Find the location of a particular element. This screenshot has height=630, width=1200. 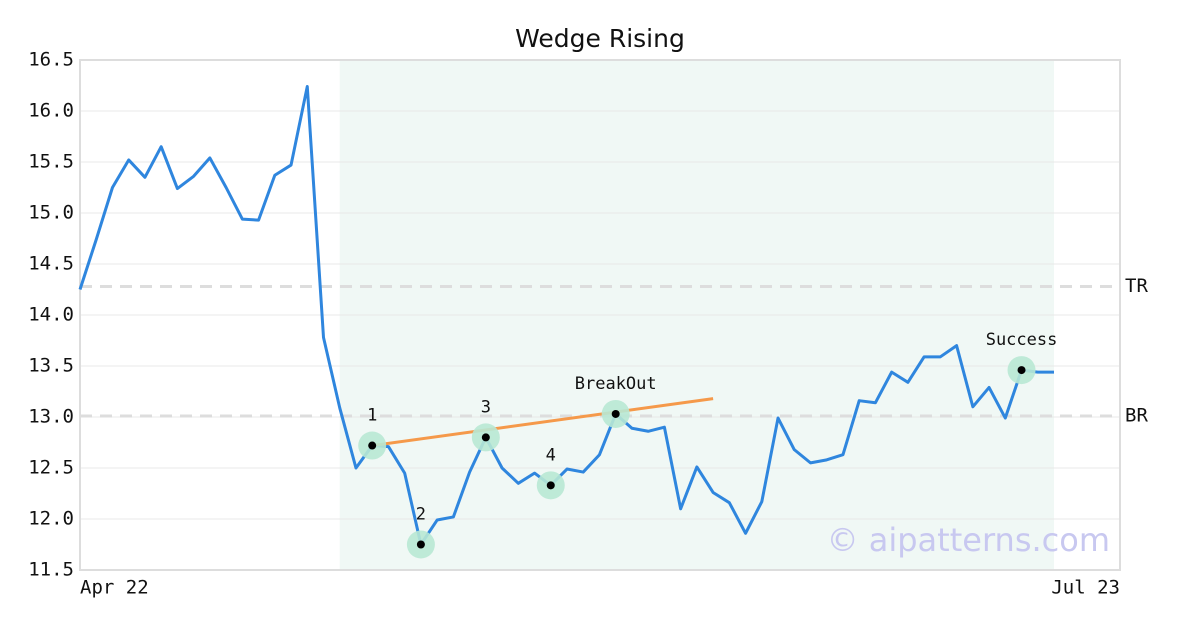

annotation-label: 2 is located at coordinates (421, 515).